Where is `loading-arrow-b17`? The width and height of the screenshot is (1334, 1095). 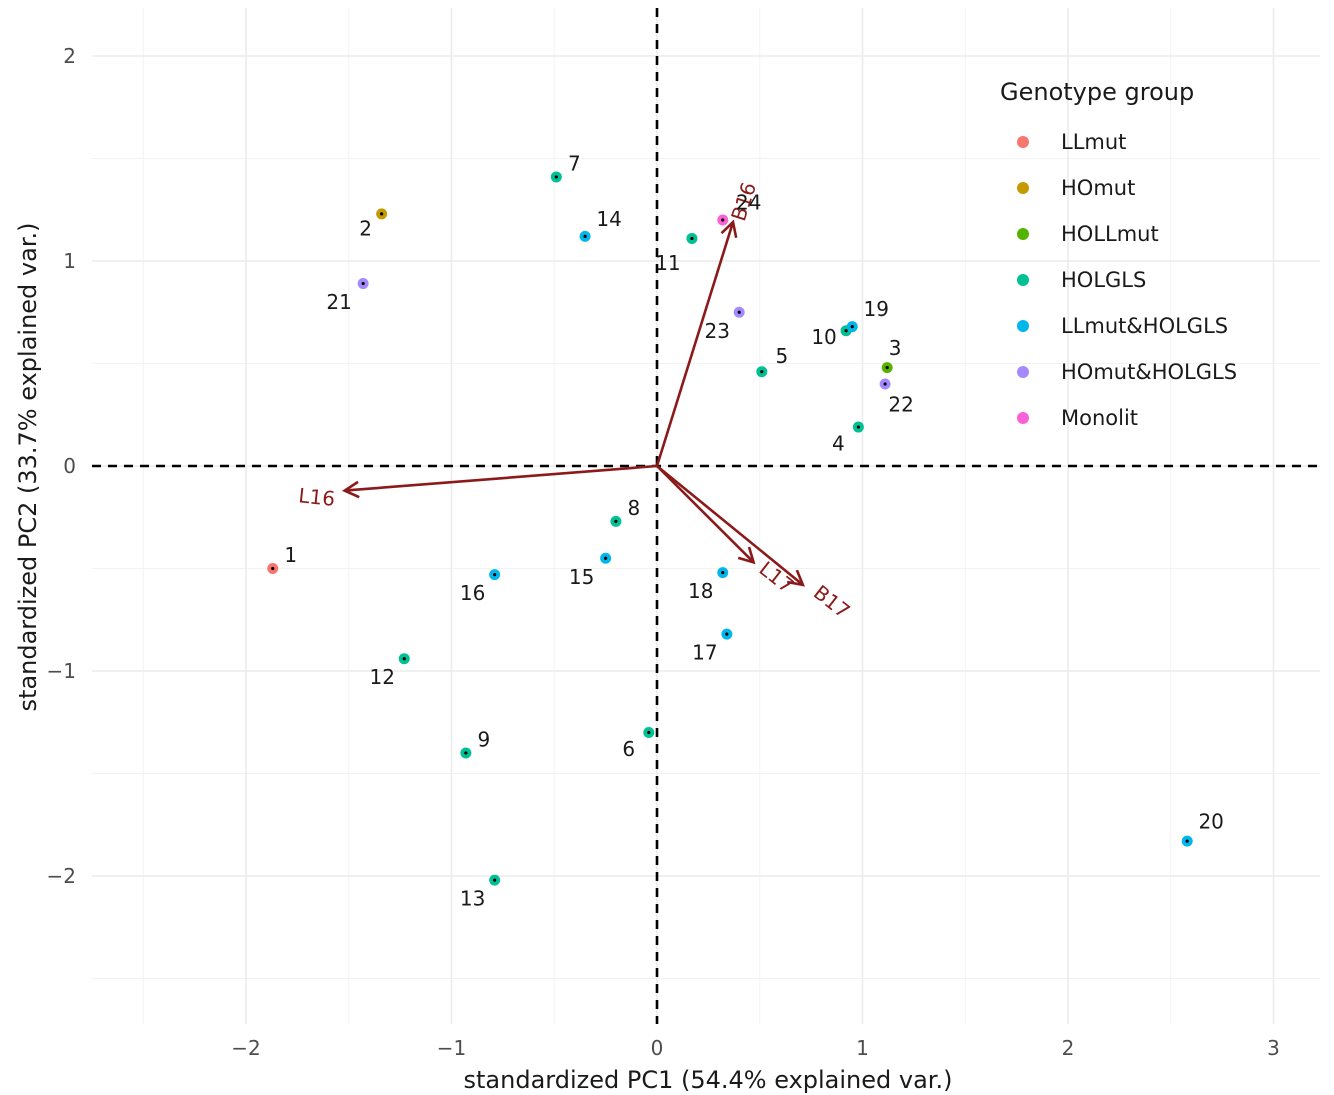 loading-arrow-b17 is located at coordinates (730, 525).